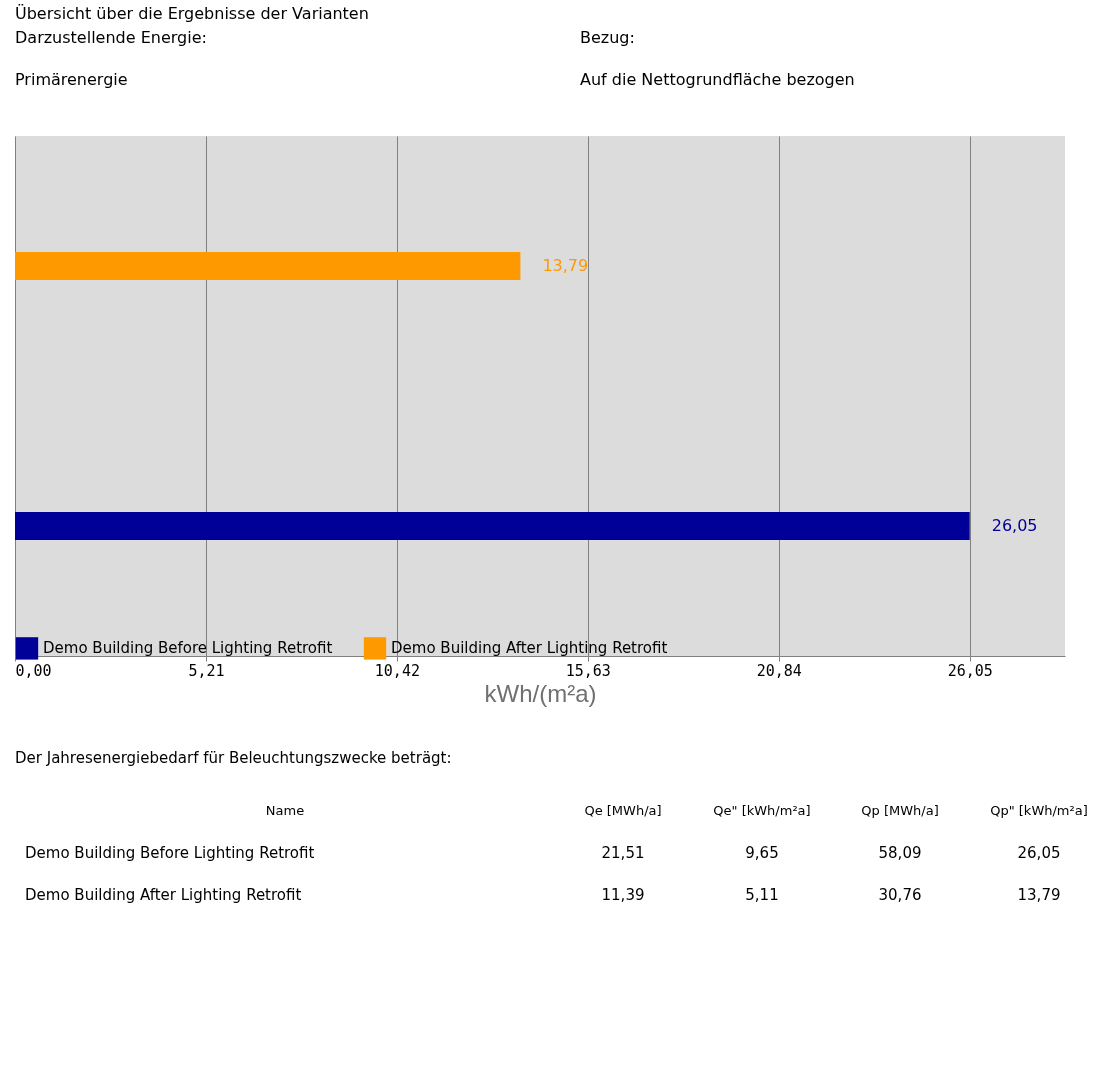  Describe the element at coordinates (1014, 525) in the screenshot. I see `data-label: 26,05` at that location.